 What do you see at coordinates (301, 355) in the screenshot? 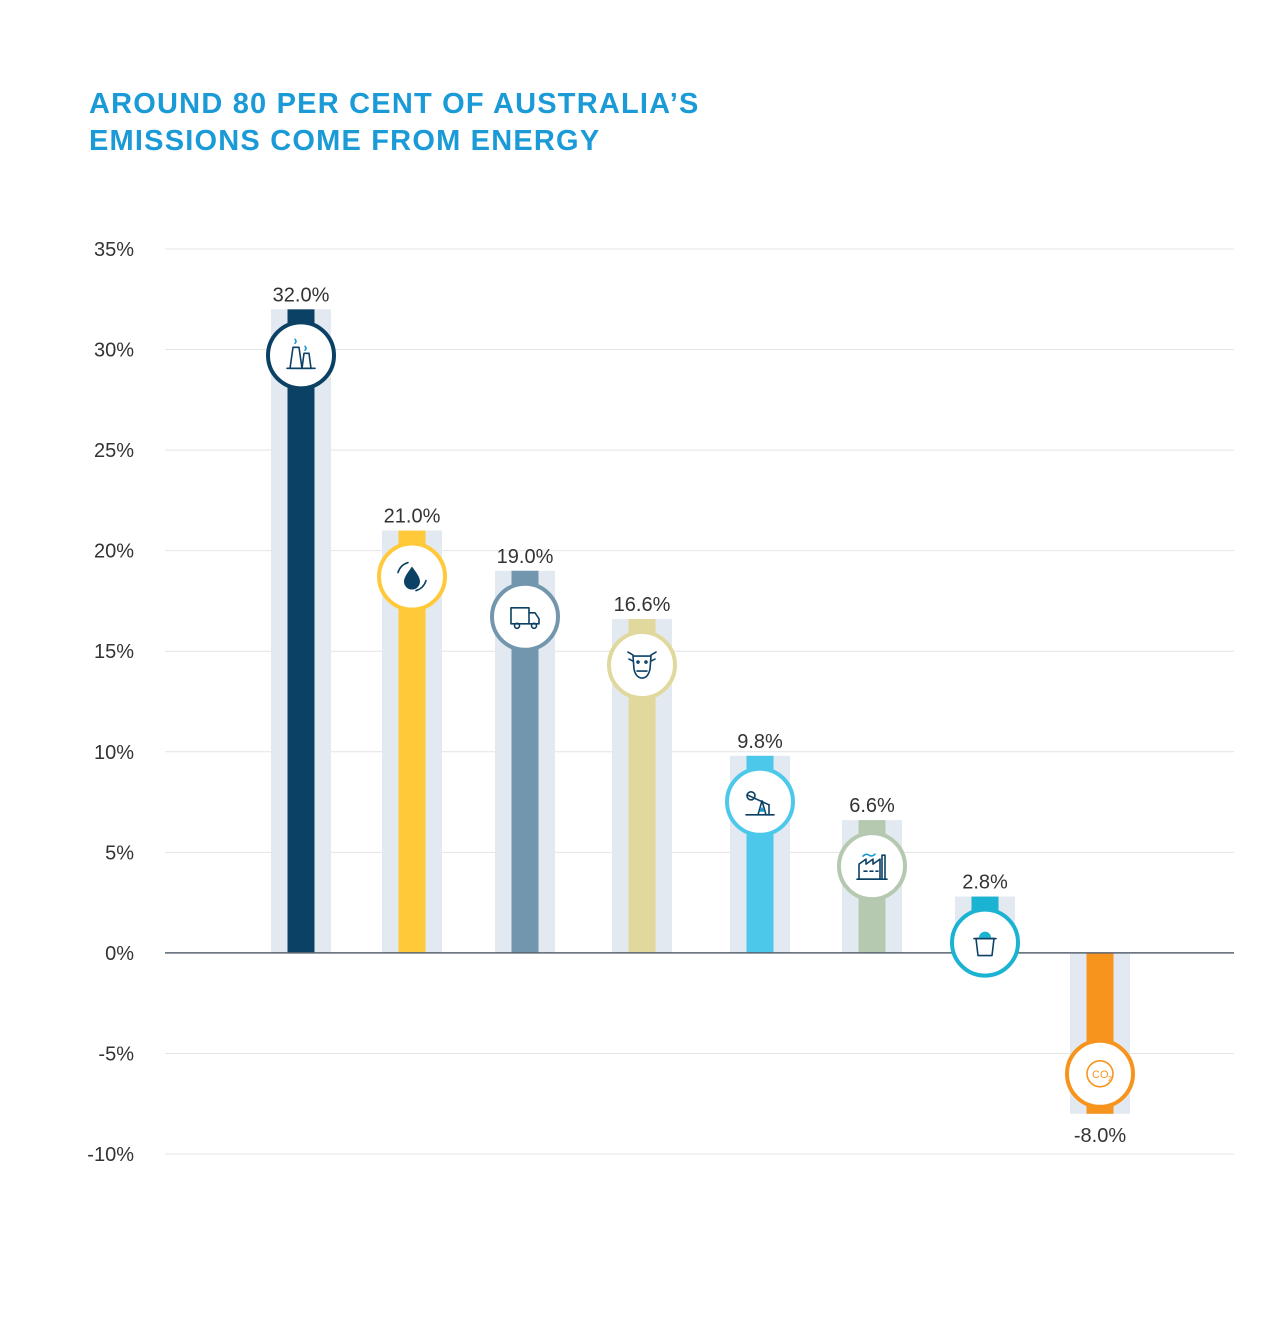
I see `power-station-icon` at bounding box center [301, 355].